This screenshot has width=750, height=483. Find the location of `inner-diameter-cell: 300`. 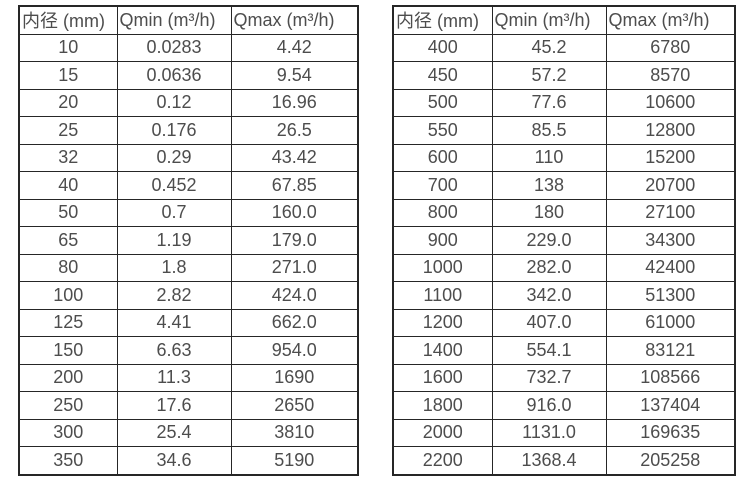

inner-diameter-cell: 300 is located at coordinates (68, 432).